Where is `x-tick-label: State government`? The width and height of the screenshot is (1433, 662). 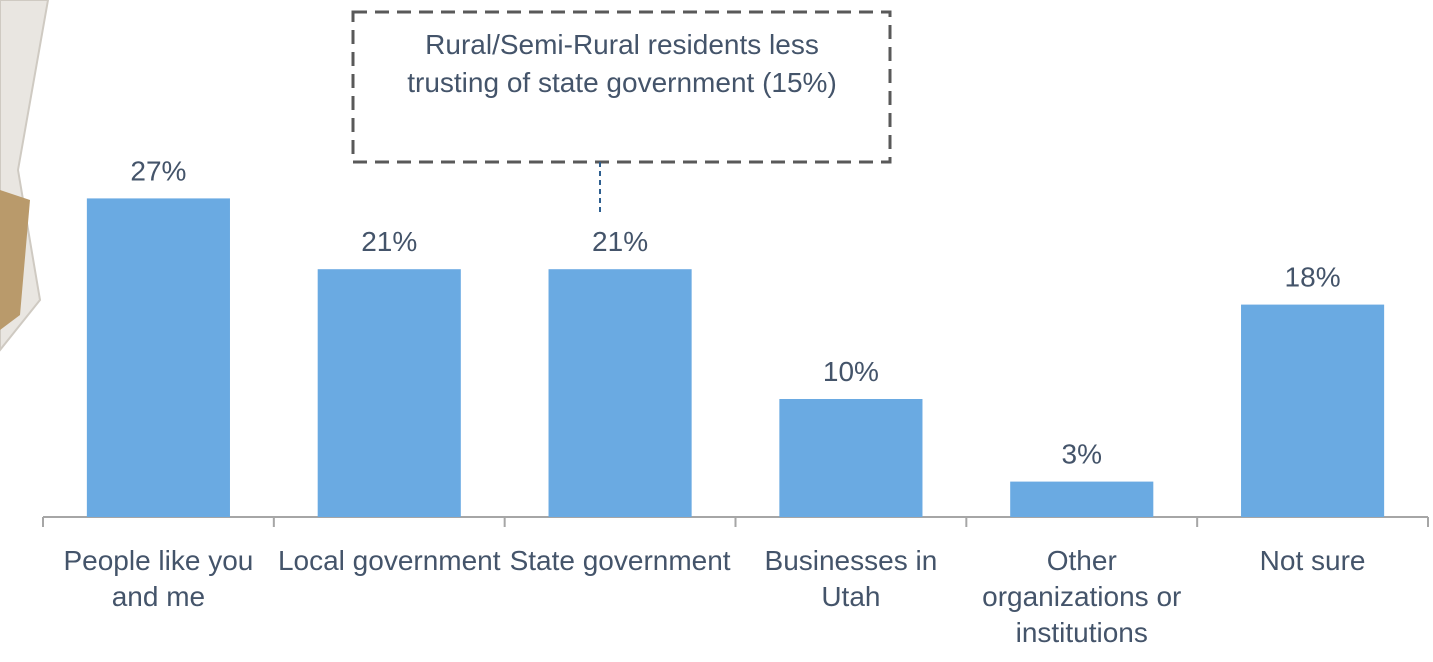
x-tick-label: State government is located at coordinates (620, 560).